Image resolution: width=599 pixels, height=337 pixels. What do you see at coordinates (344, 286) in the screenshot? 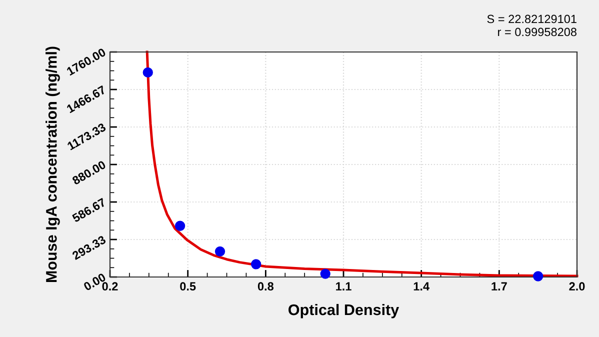
I see `x-tick-label: 1.1` at bounding box center [344, 286].